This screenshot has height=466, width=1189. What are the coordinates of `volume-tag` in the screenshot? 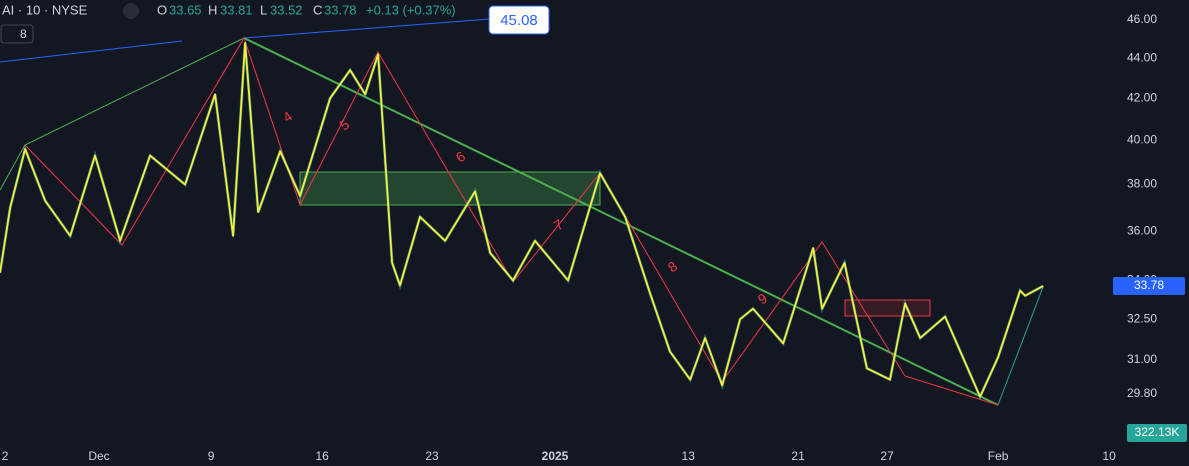 It's located at (1157, 433).